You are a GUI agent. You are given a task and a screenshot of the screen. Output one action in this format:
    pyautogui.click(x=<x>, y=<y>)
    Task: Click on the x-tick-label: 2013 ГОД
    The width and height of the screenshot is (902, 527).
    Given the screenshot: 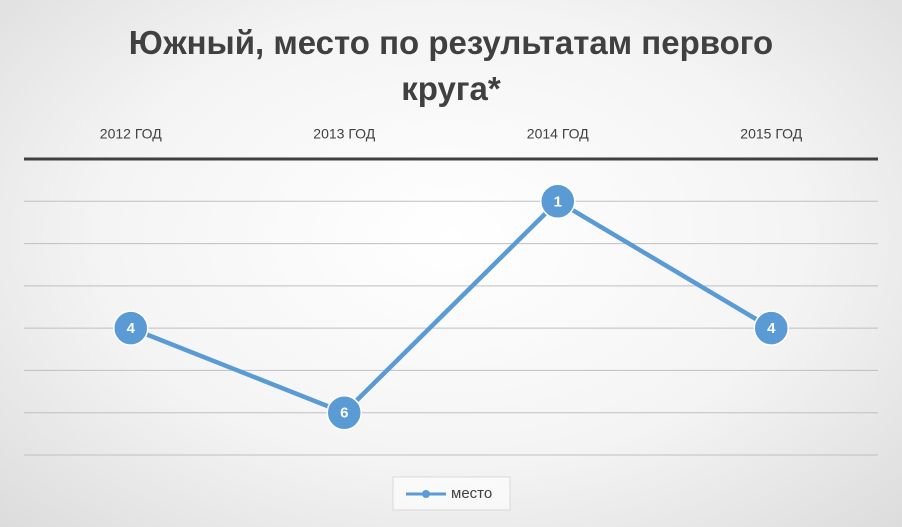 What is the action you would take?
    pyautogui.click(x=344, y=134)
    